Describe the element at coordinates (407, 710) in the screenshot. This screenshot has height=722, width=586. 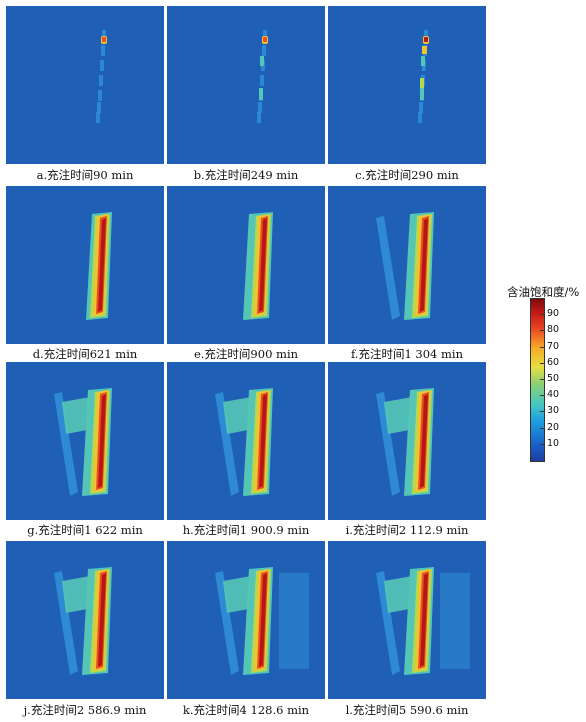
I see `panel-caption: l.充注时间5 590.6 min` at that location.